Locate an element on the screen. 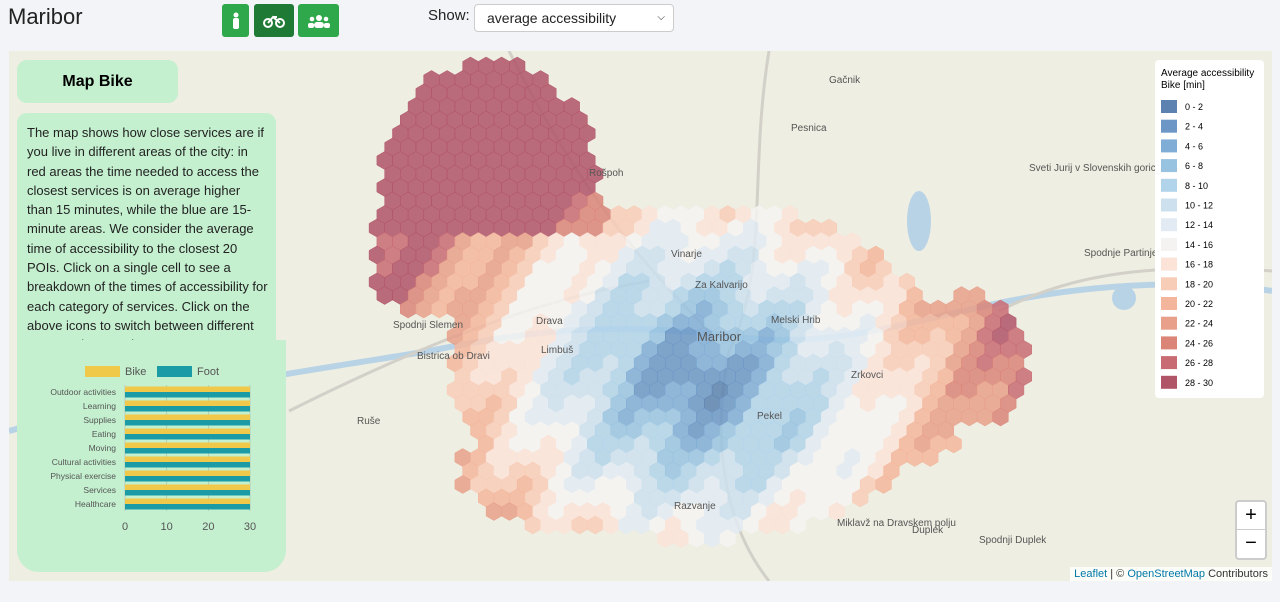 The height and width of the screenshot is (602, 1280). legend-title: Bike [min] is located at coordinates (1183, 85).